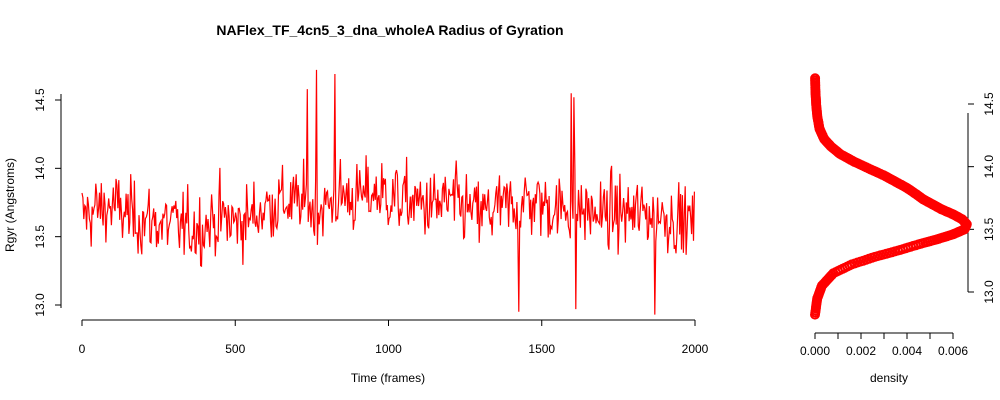 This screenshot has width=1000, height=400. Describe the element at coordinates (40, 100) in the screenshot. I see `y-tick-label: 14.5` at that location.